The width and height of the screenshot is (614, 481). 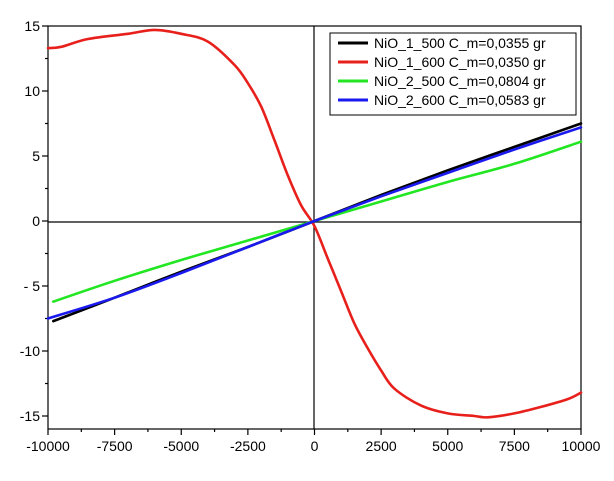 What do you see at coordinates (248, 446) in the screenshot?
I see `x-tick-label: -2500` at bounding box center [248, 446].